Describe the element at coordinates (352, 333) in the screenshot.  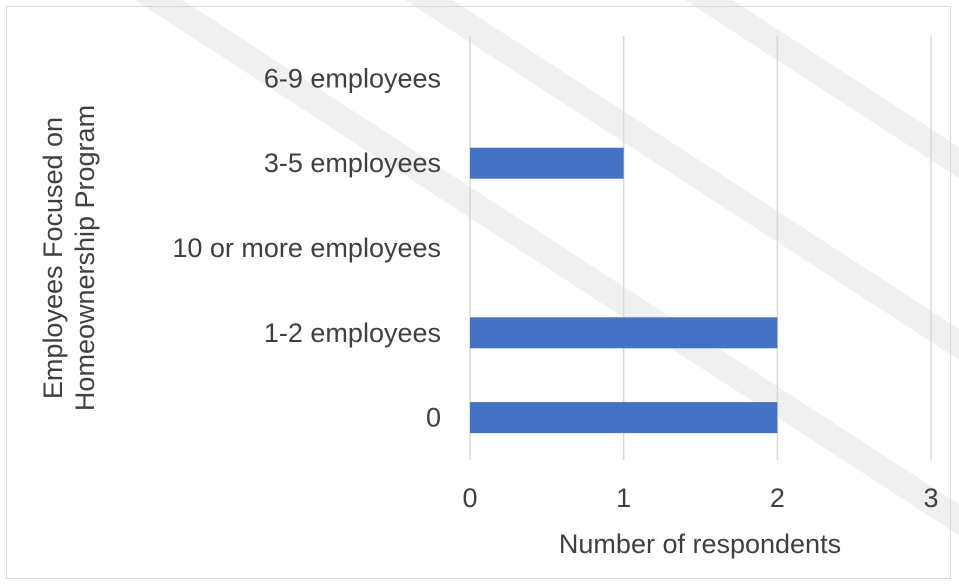
I see `category-label: 1-2 employees` at that location.